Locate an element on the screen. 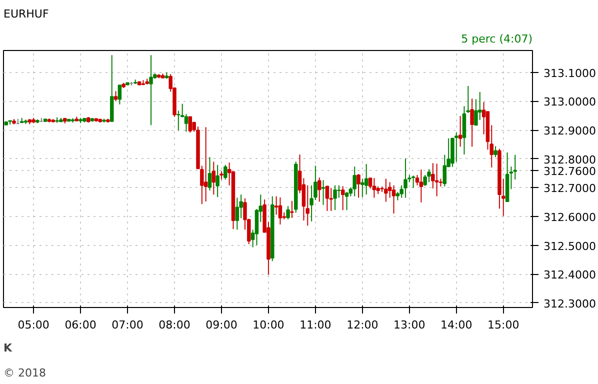 The height and width of the screenshot is (384, 598). x-tick-label: 15:00 is located at coordinates (504, 325).